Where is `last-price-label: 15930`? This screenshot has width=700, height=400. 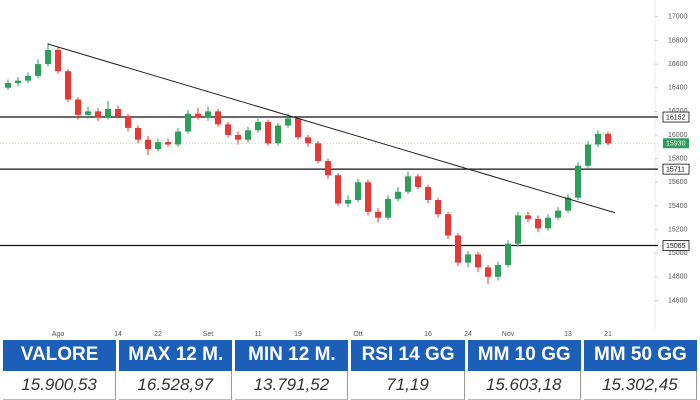
last-price-label: 15930 is located at coordinates (676, 144).